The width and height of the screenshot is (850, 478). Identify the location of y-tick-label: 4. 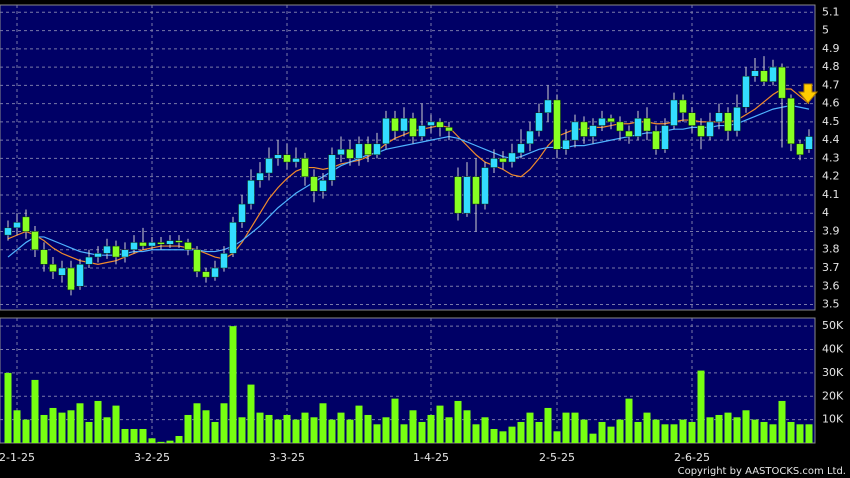
(825, 212).